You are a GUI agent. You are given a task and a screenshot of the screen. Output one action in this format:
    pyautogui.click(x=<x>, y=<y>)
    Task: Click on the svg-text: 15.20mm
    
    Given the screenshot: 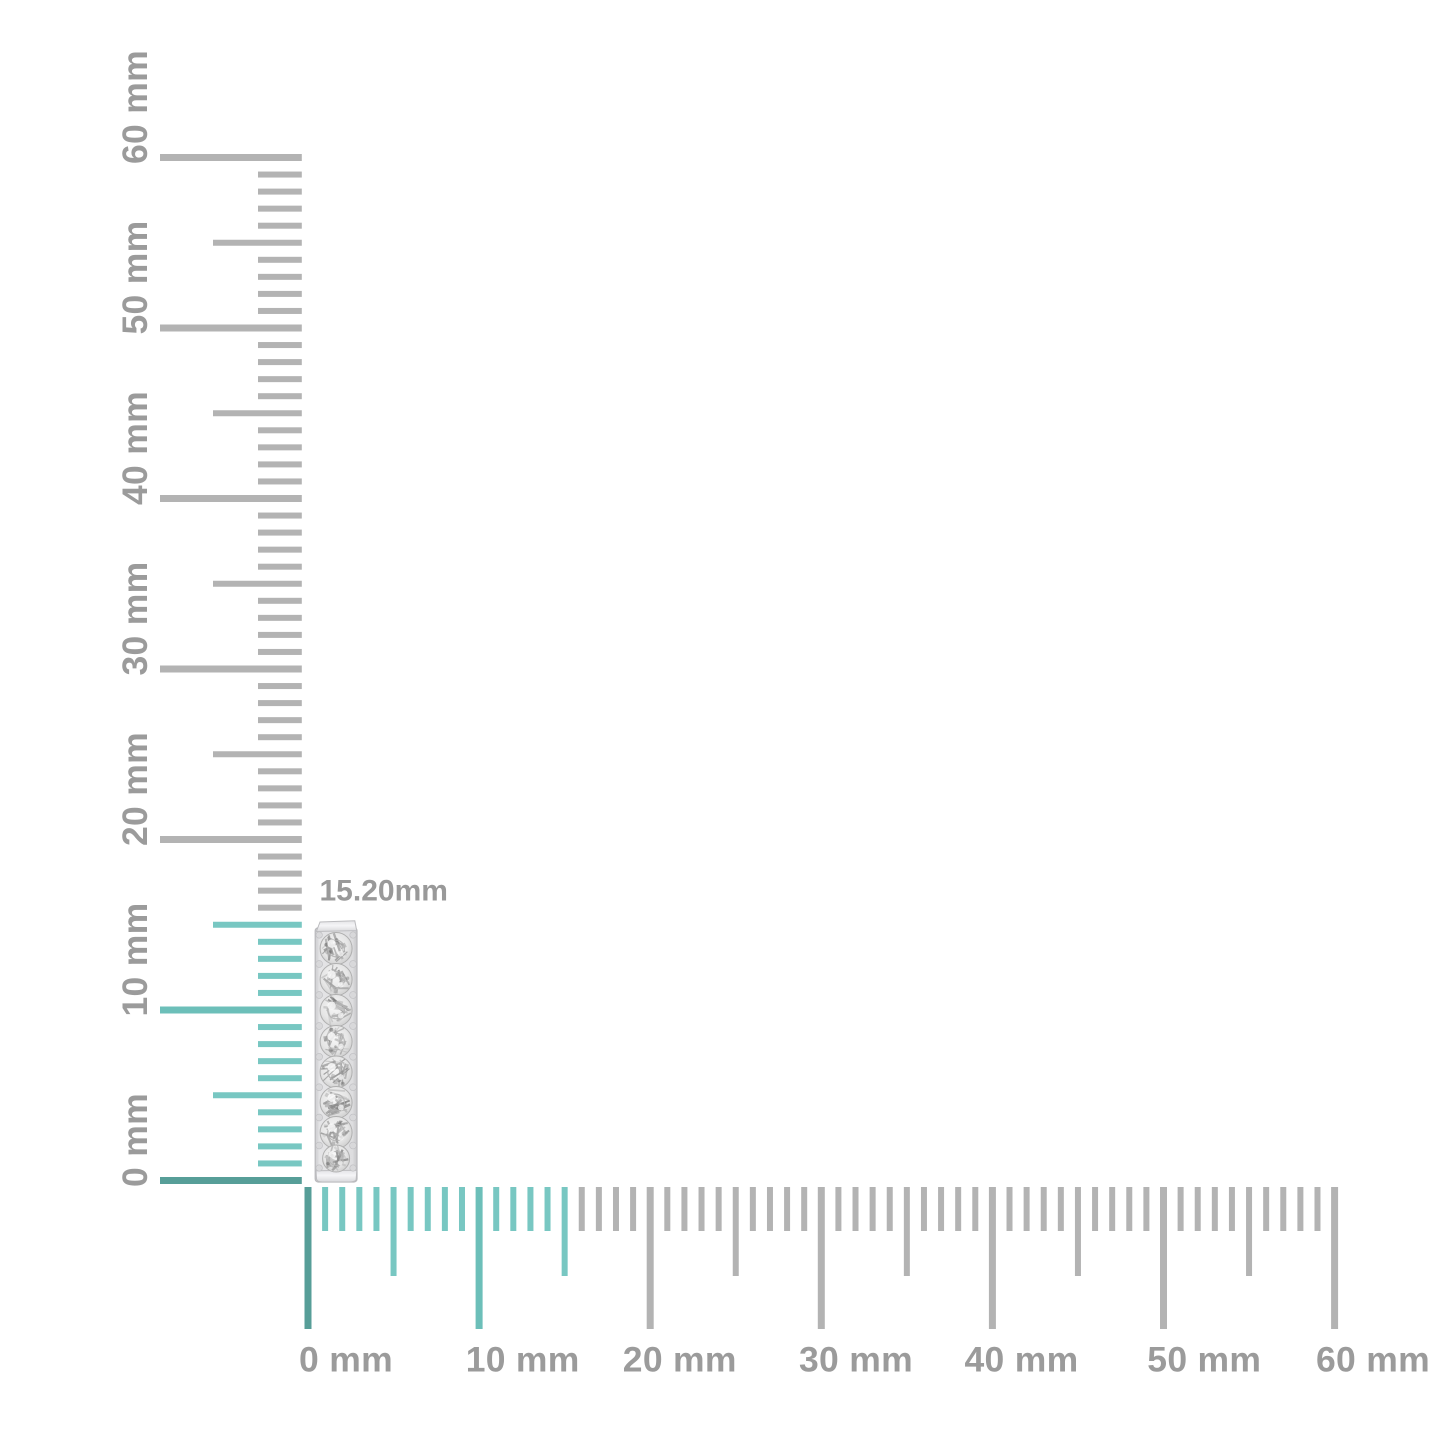 What is the action you would take?
    pyautogui.click(x=384, y=891)
    